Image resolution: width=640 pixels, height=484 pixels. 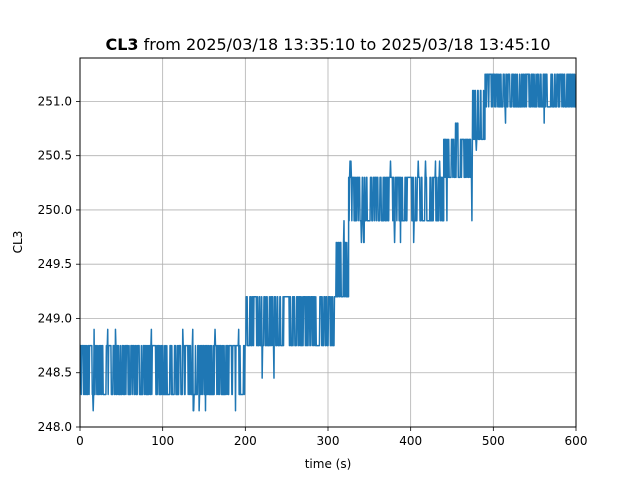 I want to click on chart-title-bold: CL3, so click(x=121, y=44).